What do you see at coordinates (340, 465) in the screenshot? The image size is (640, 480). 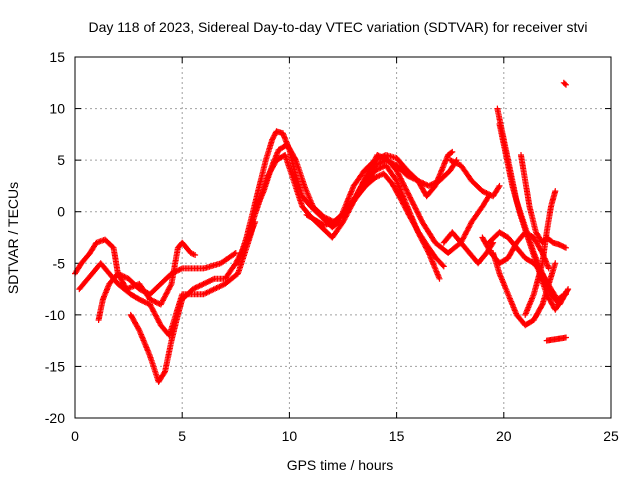 I see `x-axis-label: GPS time / hours` at bounding box center [340, 465].